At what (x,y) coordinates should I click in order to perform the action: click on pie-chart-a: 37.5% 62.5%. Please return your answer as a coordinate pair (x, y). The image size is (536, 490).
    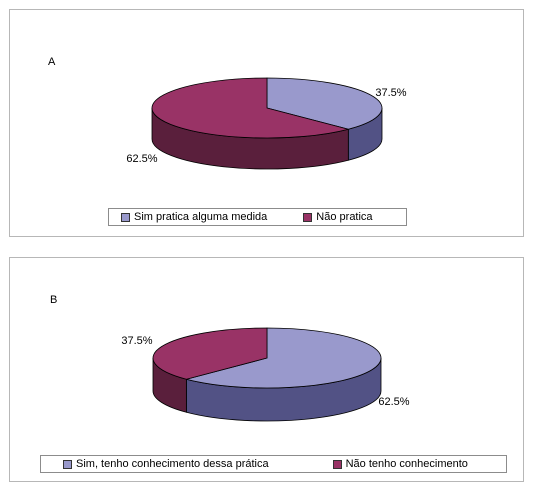
    Looking at the image, I should click on (266, 123).